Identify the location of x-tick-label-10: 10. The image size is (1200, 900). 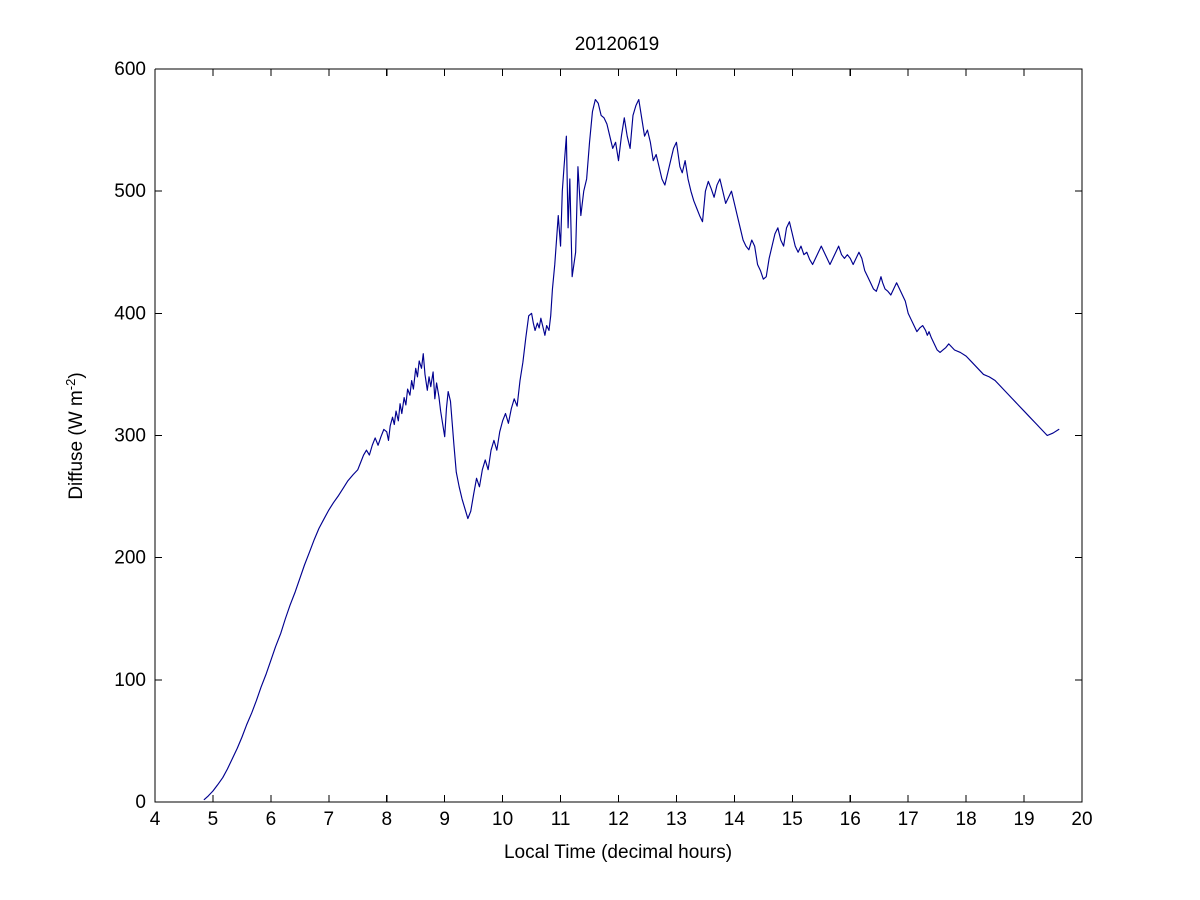
(502, 819).